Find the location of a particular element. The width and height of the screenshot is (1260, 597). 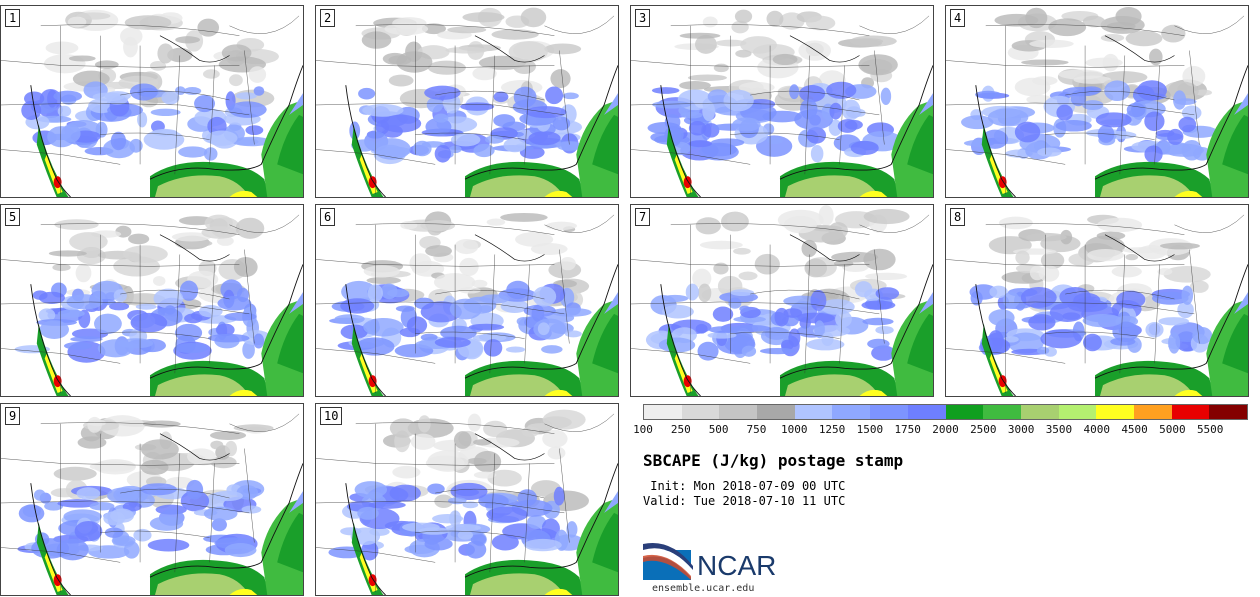

map-panel-8: 8 is located at coordinates (1097, 300).